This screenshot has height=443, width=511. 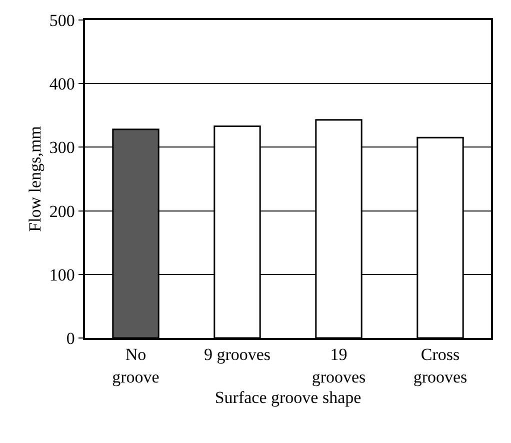 I want to click on x-axis-title: Surface groove shape, so click(x=288, y=398).